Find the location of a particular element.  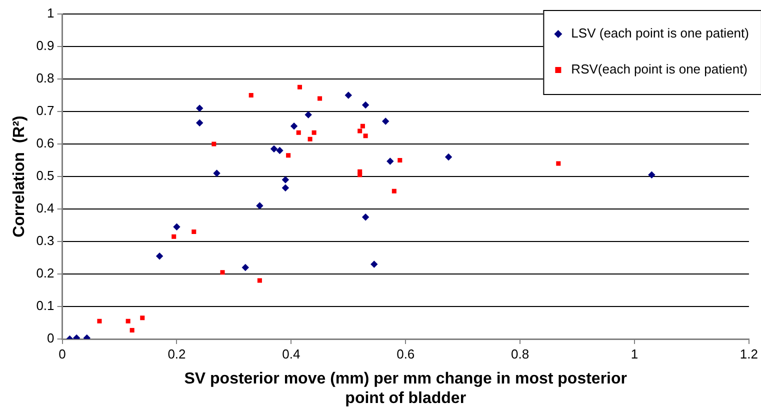

legend-label: RSV(each point is one patient) is located at coordinates (659, 69).